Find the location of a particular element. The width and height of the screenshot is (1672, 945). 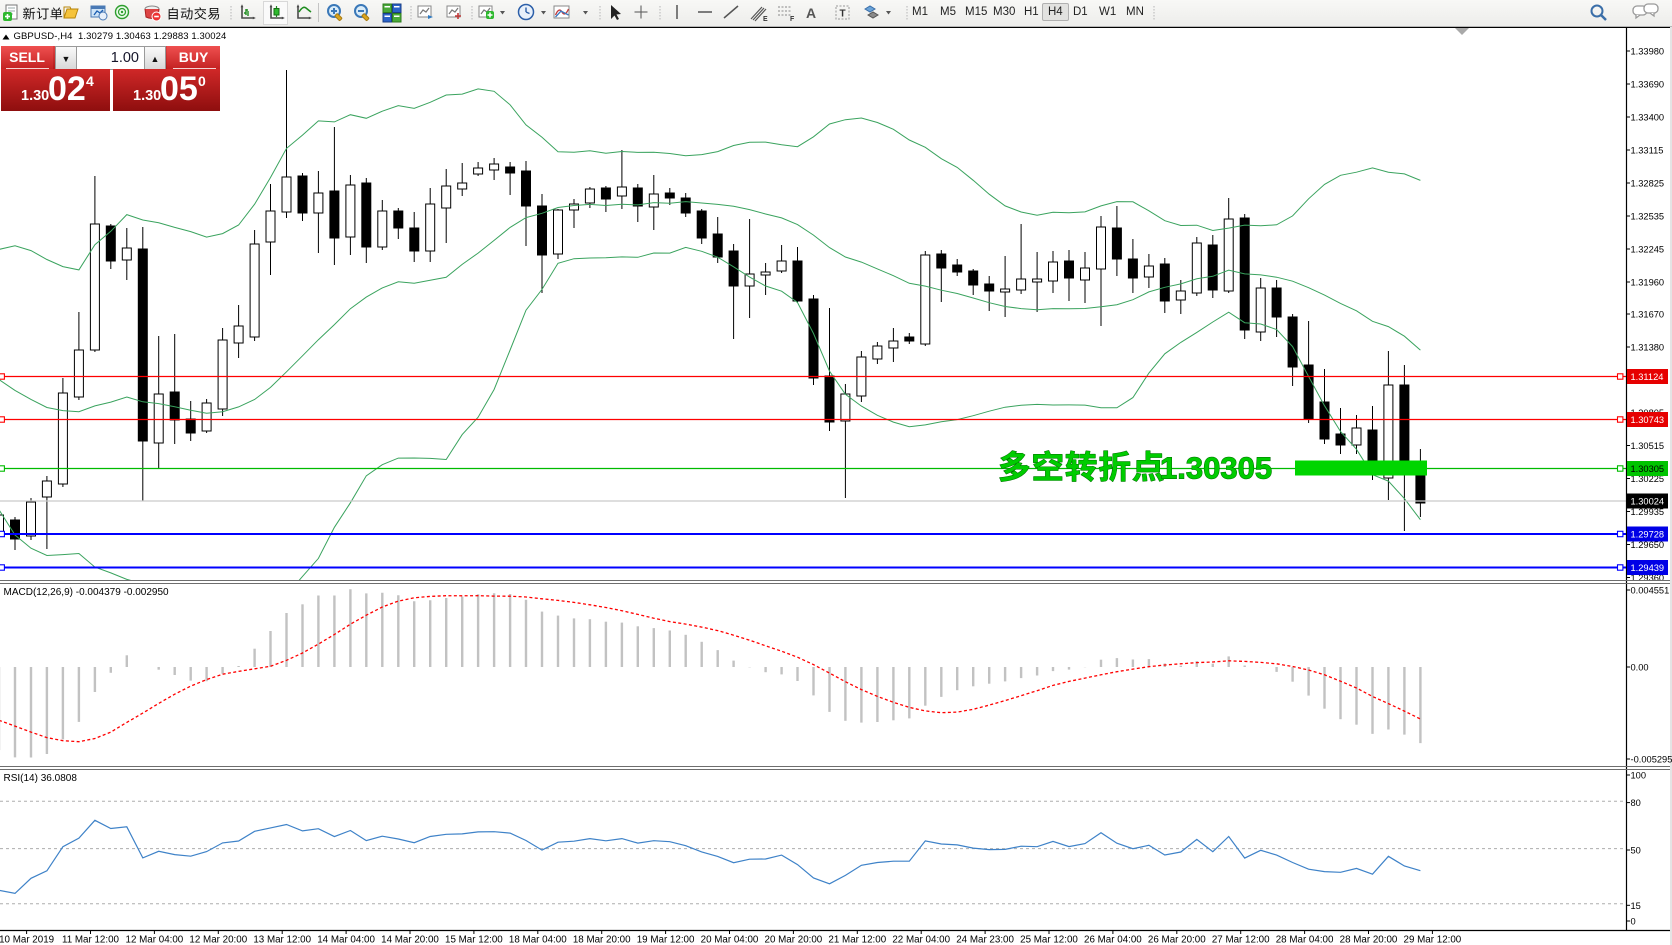

svg-text: 1.31380 is located at coordinates (1648, 348).